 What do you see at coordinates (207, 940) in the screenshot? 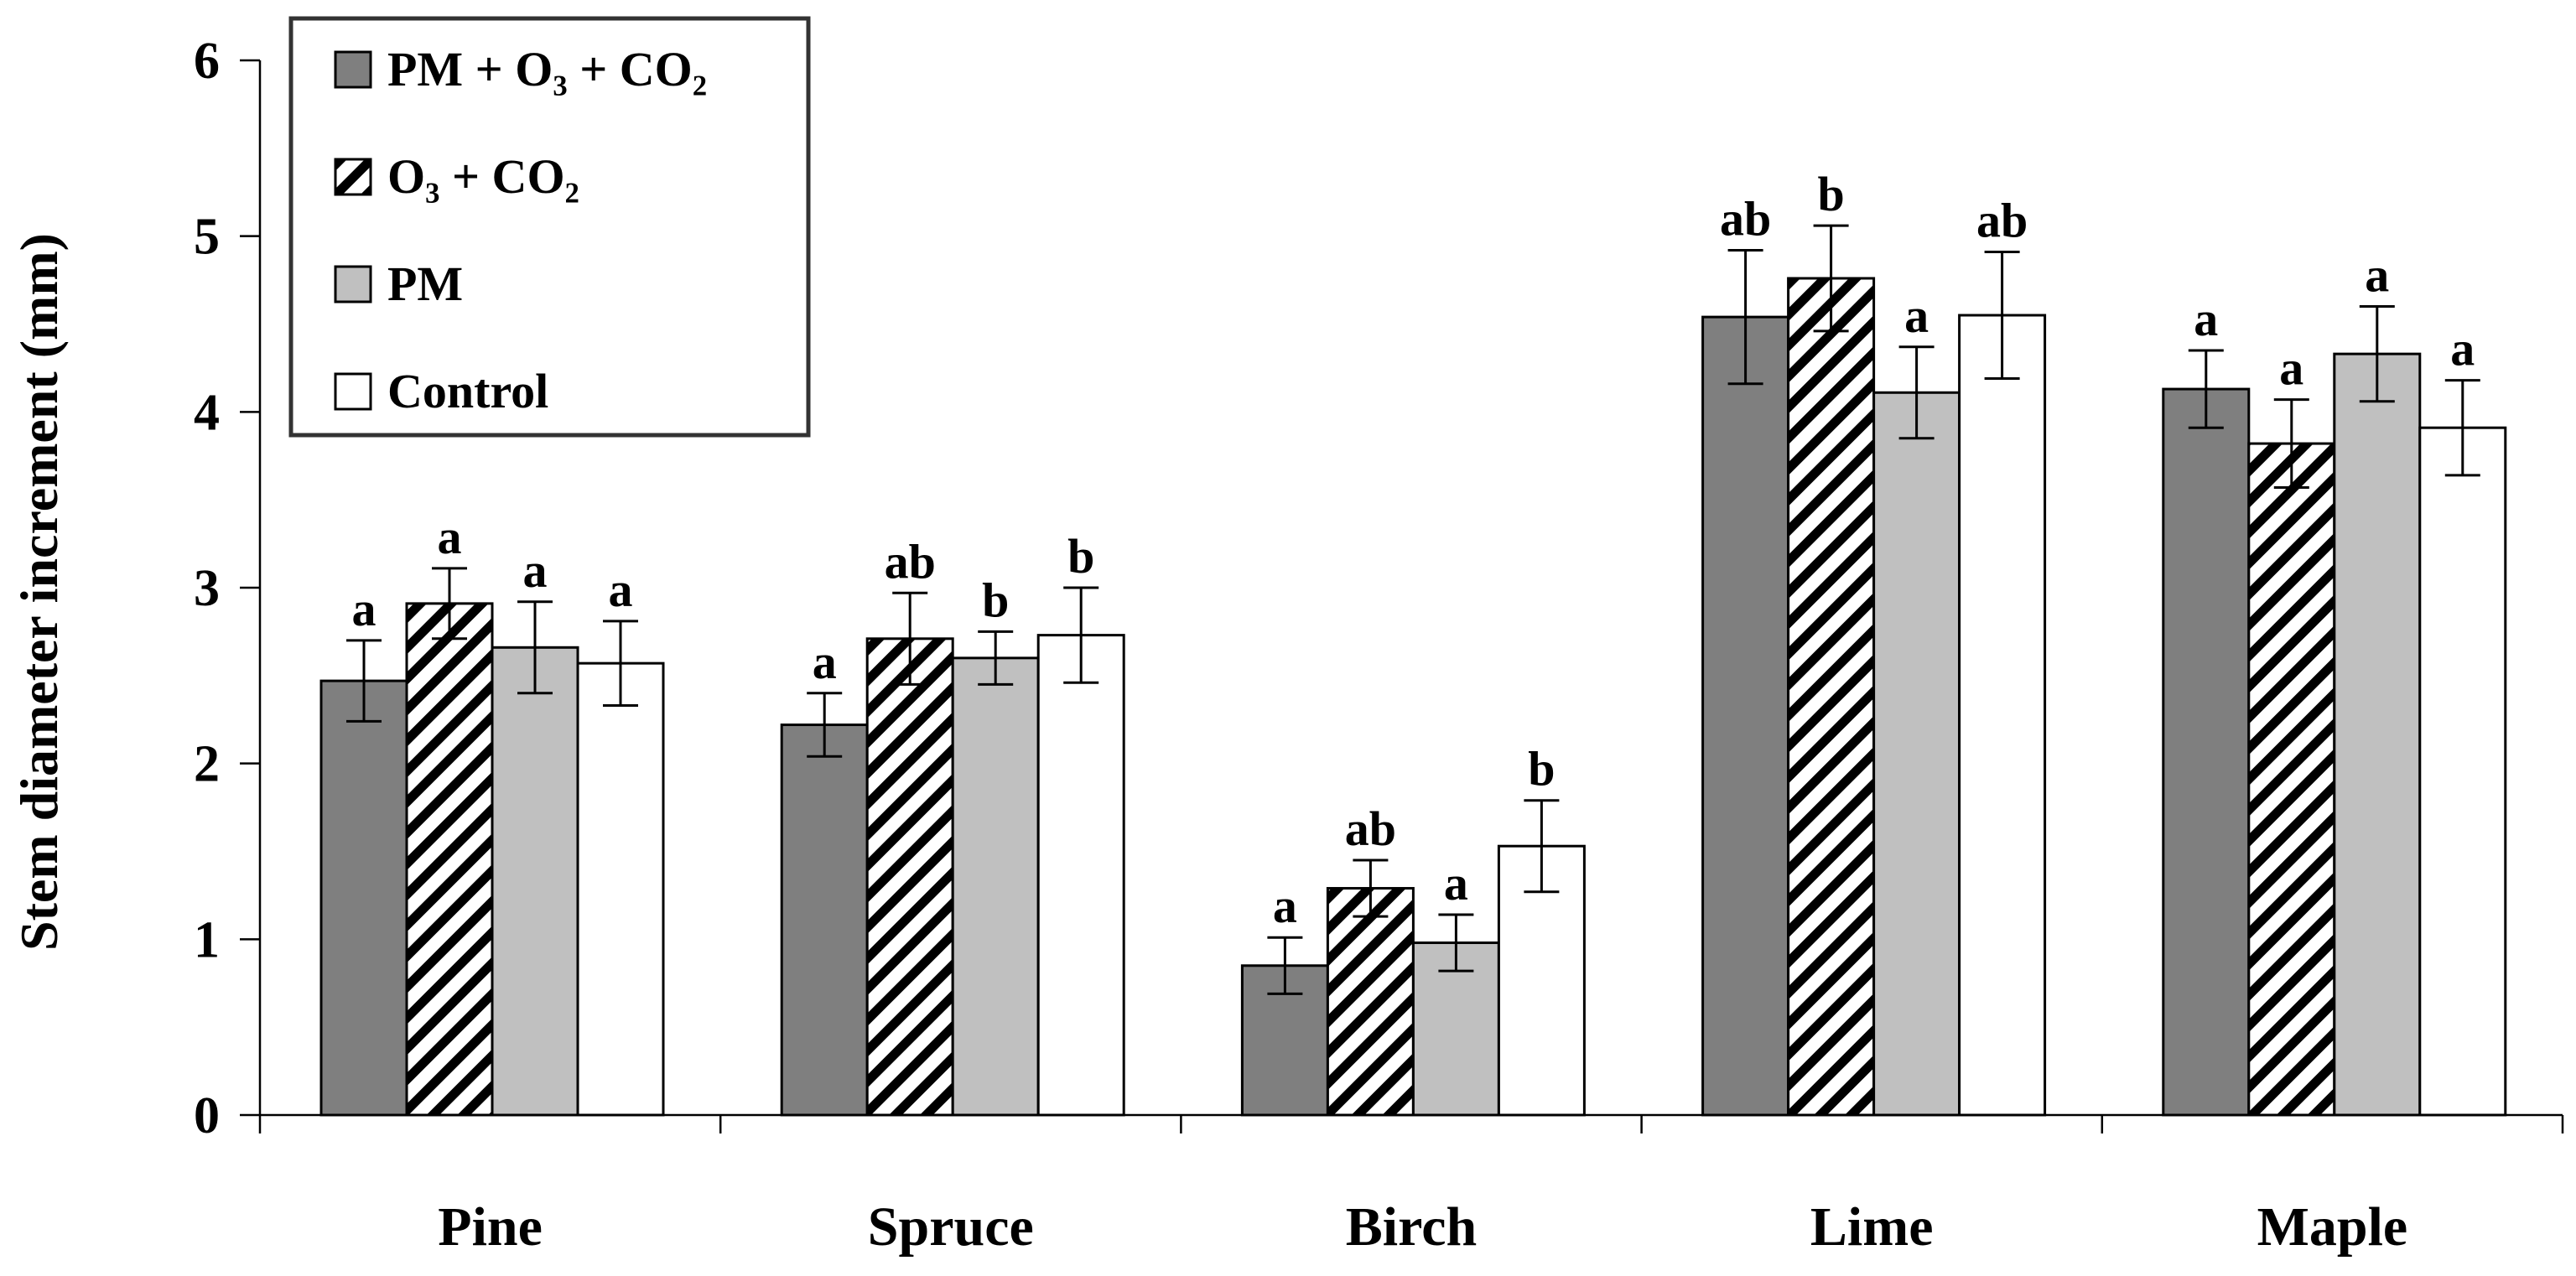
I see `y-tick-label: 1` at bounding box center [207, 940].